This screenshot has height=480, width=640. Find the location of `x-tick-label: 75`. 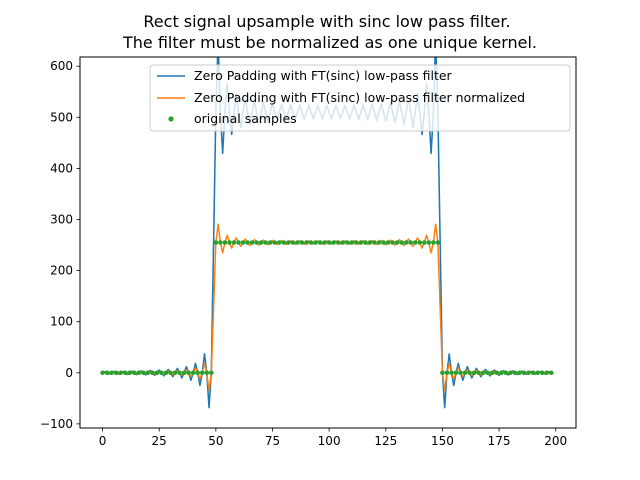

x-tick-label: 75 is located at coordinates (272, 441).